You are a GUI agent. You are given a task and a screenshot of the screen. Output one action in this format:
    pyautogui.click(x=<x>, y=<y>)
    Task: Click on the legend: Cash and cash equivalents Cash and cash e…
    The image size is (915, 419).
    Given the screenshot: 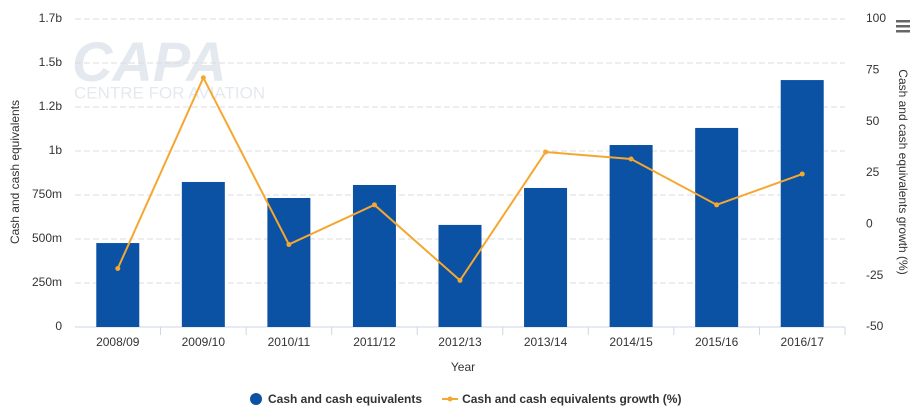 What is the action you would take?
    pyautogui.click(x=465, y=399)
    